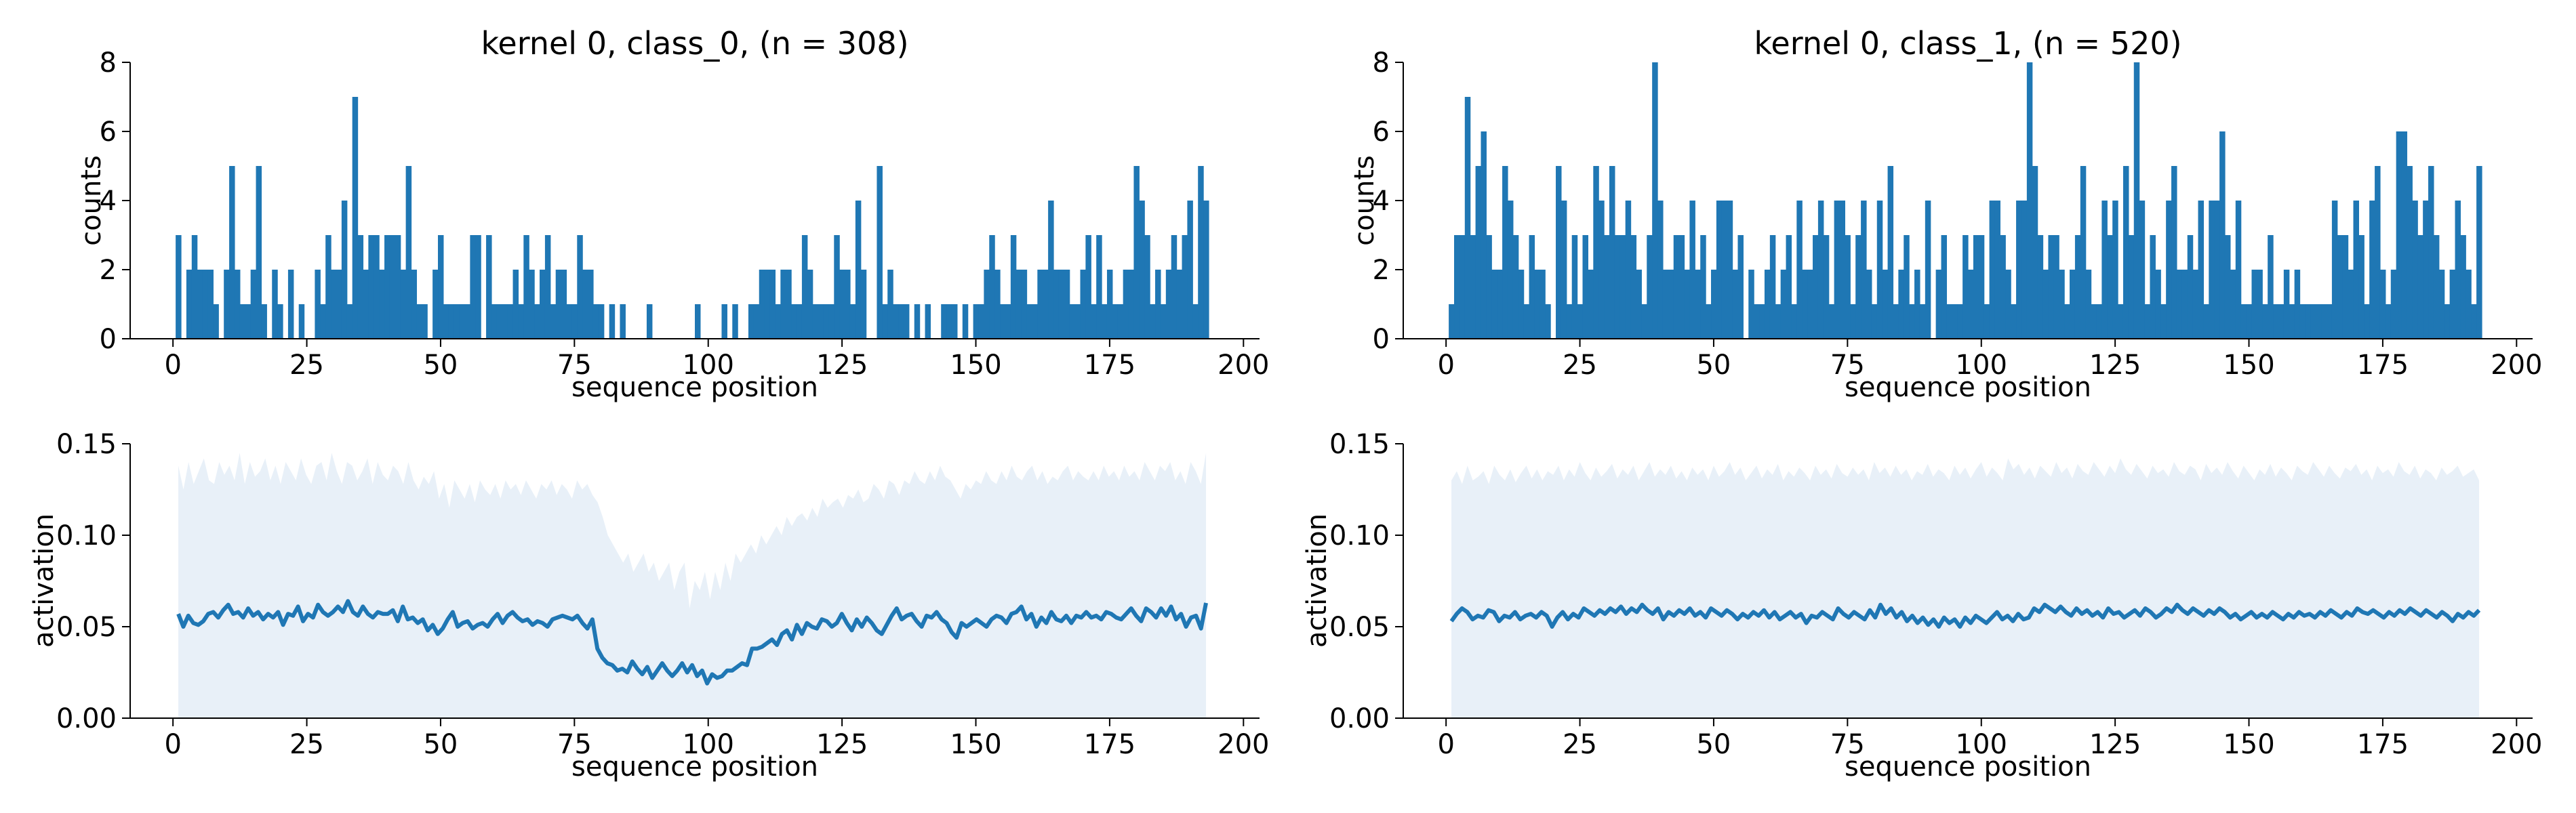  What do you see at coordinates (716, 739) in the screenshot?
I see `x-ticks: 0 25 50 75 100 125 150 175 200` at bounding box center [716, 739].